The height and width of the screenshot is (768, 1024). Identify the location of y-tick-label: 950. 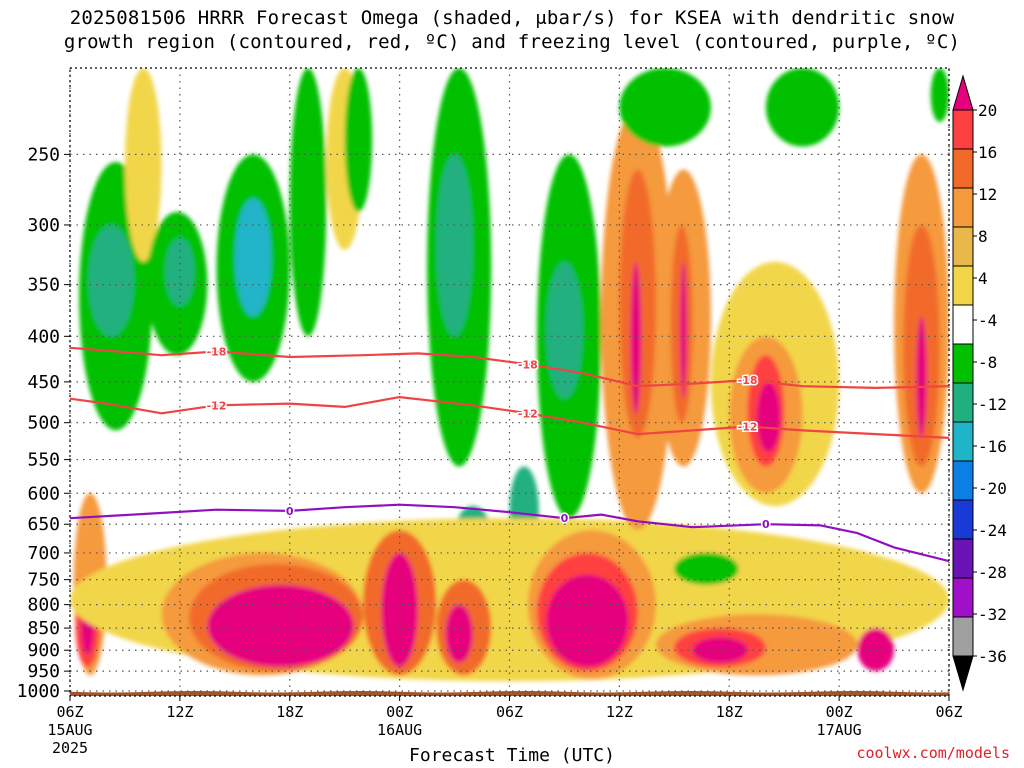
(43, 671).